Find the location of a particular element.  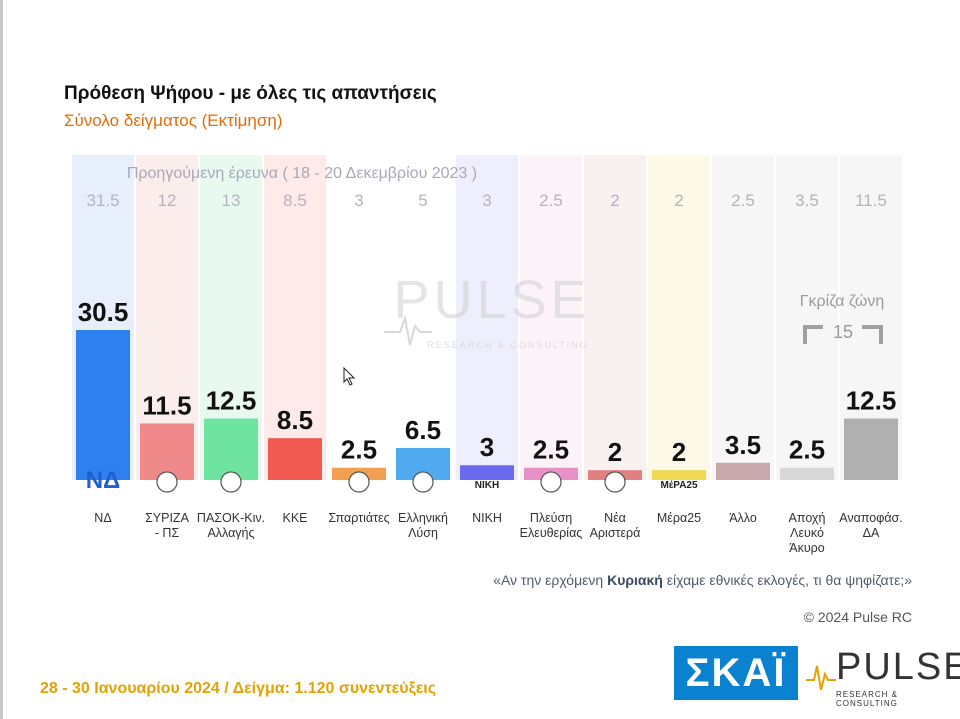

value-label-2: 12.5 is located at coordinates (231, 401).